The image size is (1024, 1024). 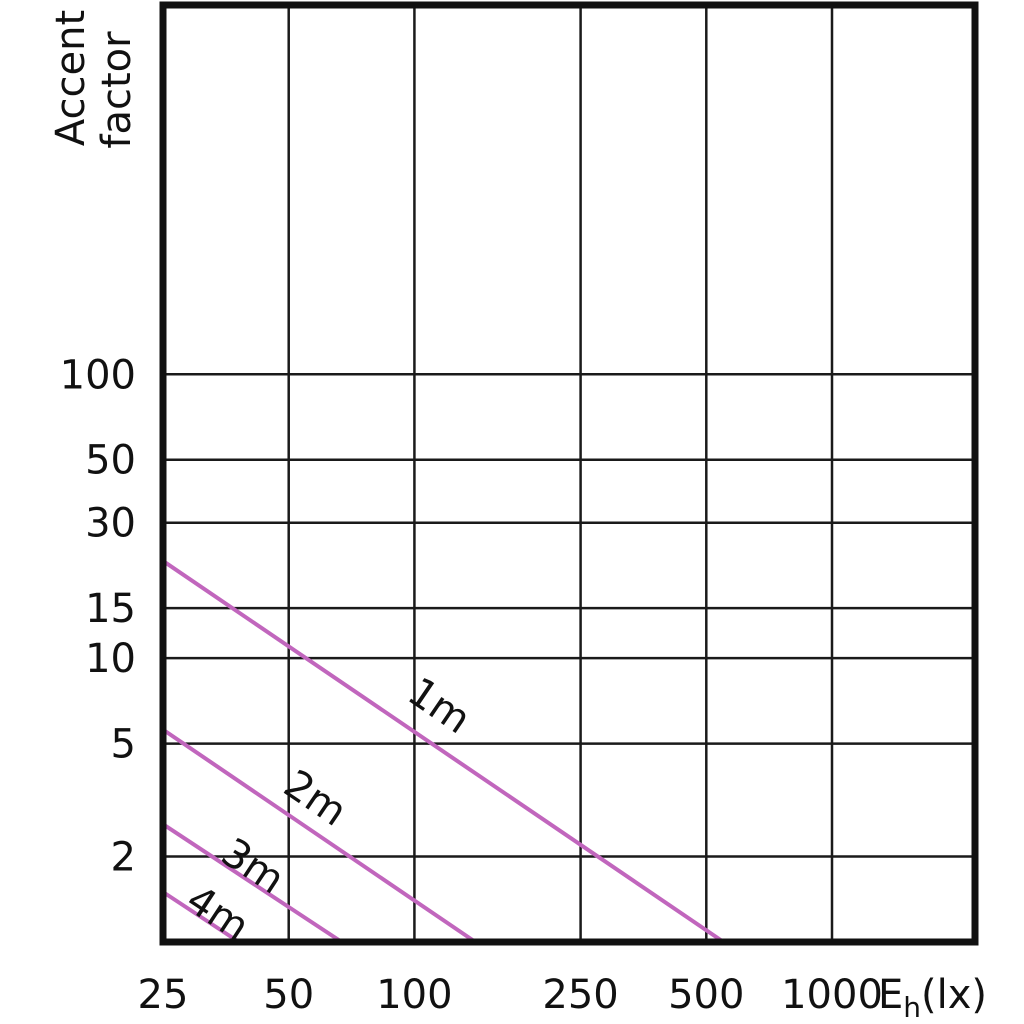 I want to click on series-line-4m, so click(x=201, y=917).